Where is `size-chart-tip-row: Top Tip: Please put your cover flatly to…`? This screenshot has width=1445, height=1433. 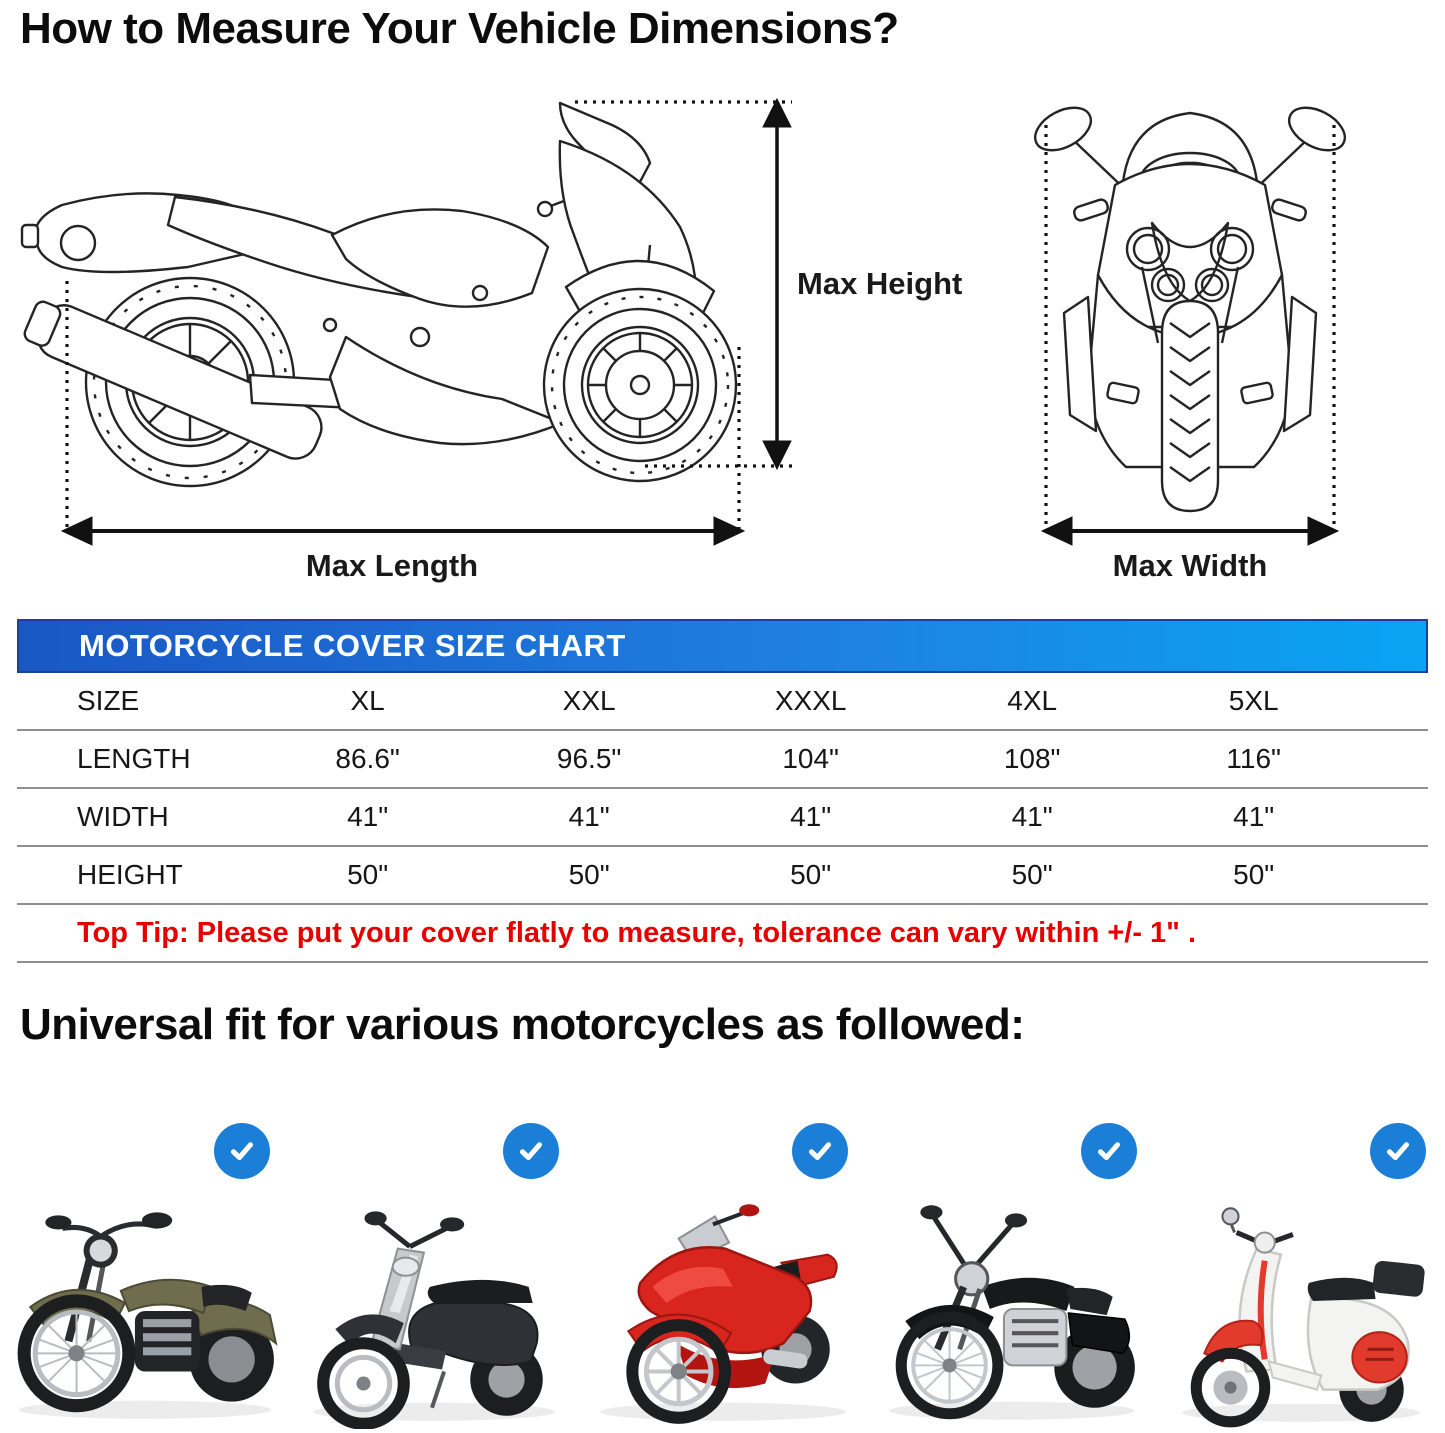
size-chart-tip-row: Top Tip: Please put your cover flatly to… is located at coordinates (722, 934).